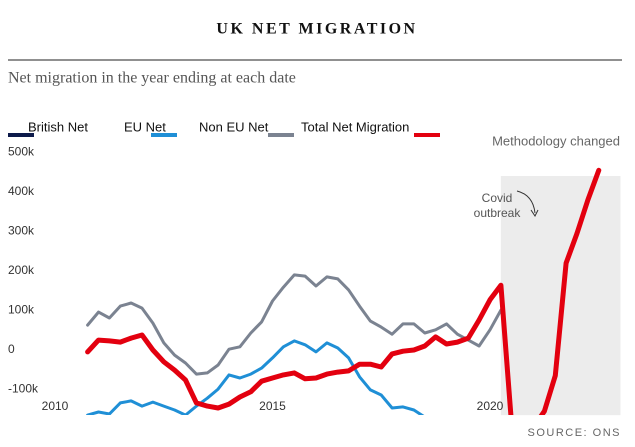  What do you see at coordinates (234, 126) in the screenshot?
I see `legend-label: Non EU Net` at bounding box center [234, 126].